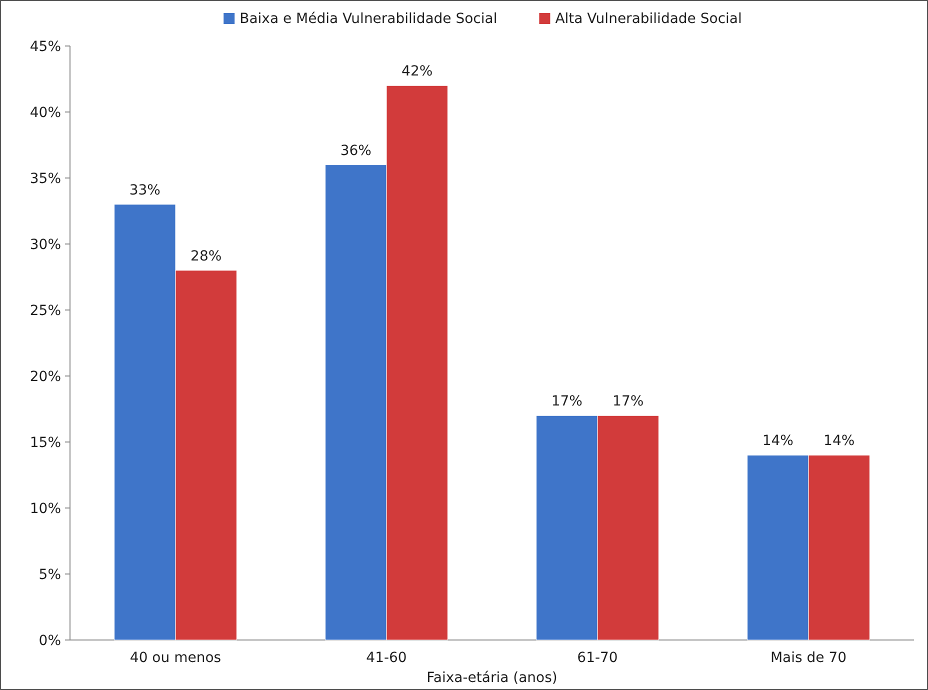 The image size is (928, 690). Describe the element at coordinates (45, 244) in the screenshot. I see `y-tick-label: 30%` at that location.